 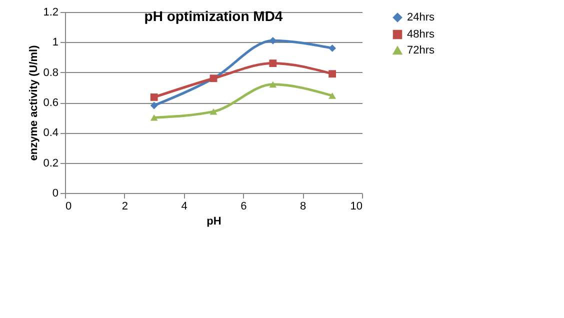 What do you see at coordinates (214, 222) in the screenshot?
I see `x-axis-title: pH` at bounding box center [214, 222].